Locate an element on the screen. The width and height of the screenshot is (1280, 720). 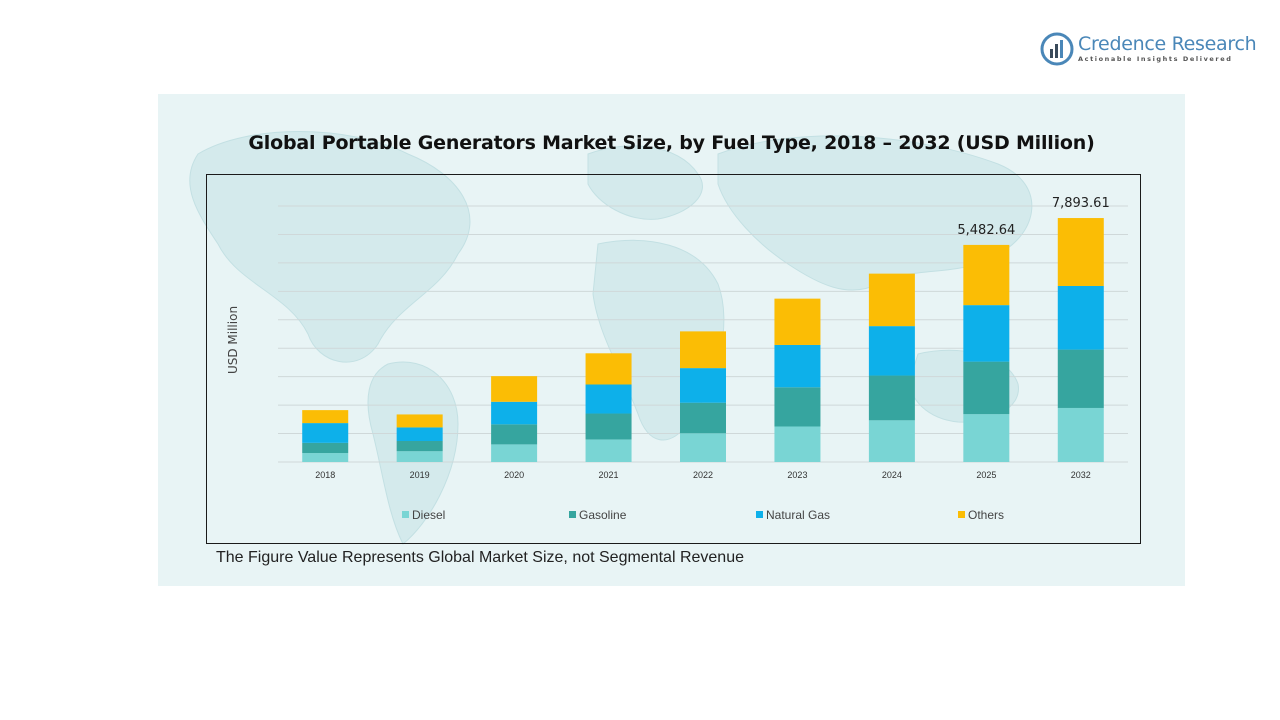
legend-swatch-others is located at coordinates (961, 514).